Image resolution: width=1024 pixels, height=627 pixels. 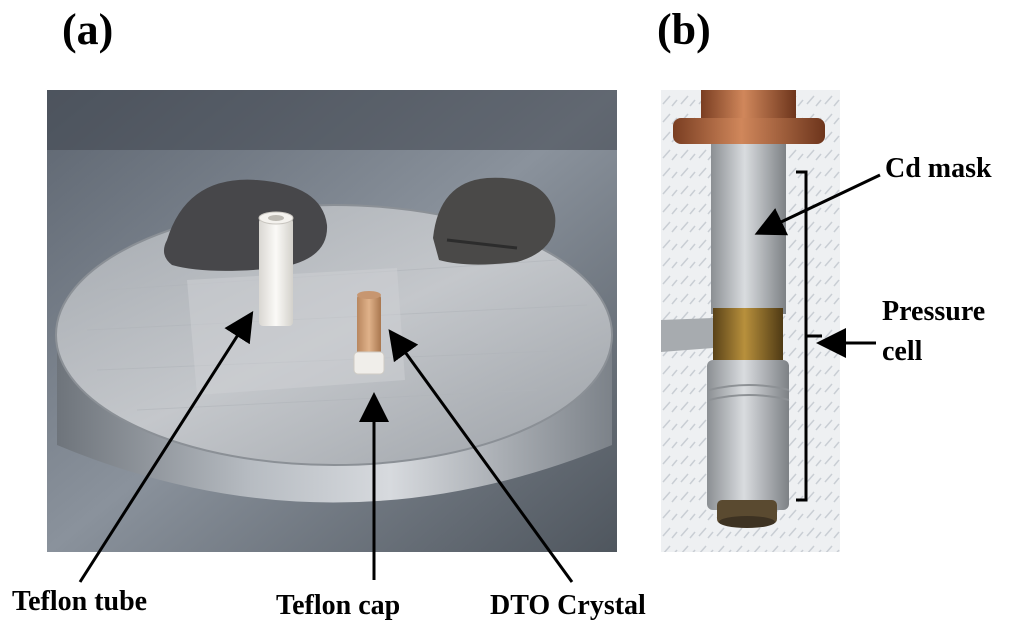 I want to click on label-teflon-tube: Teflon tube, so click(x=80, y=601).